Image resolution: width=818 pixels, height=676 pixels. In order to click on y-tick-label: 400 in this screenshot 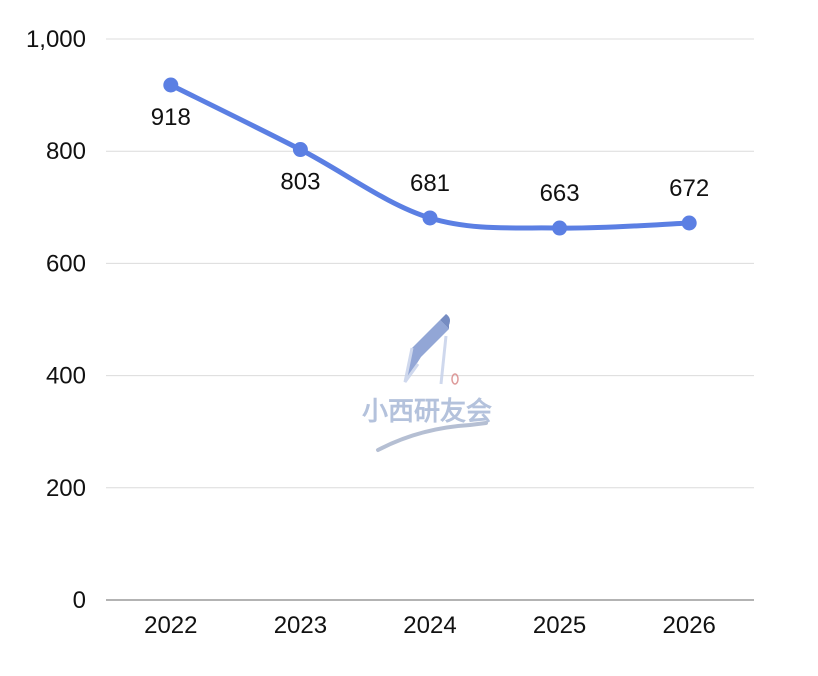, I will do `click(66, 376)`.